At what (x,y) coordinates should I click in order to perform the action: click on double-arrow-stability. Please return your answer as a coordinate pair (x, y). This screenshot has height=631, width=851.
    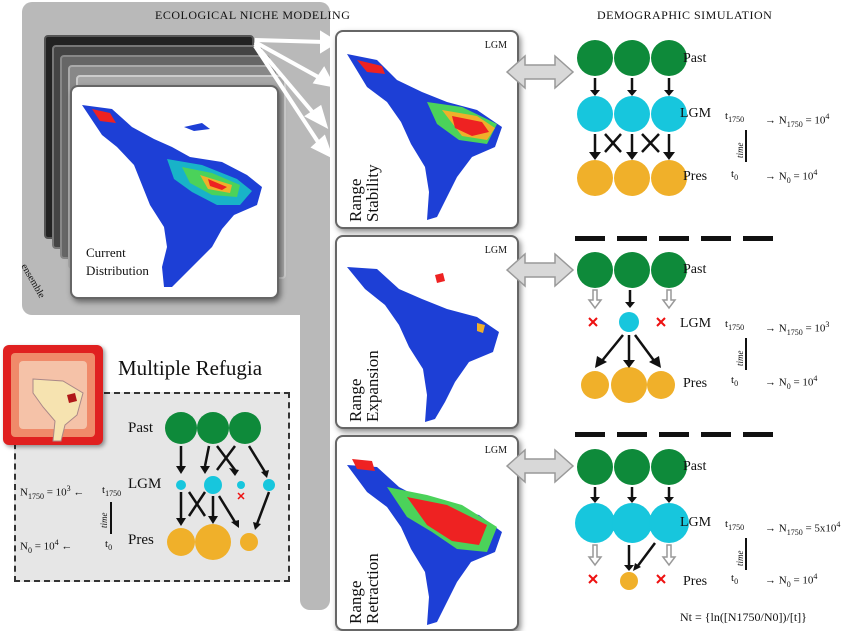
    Looking at the image, I should click on (540, 72).